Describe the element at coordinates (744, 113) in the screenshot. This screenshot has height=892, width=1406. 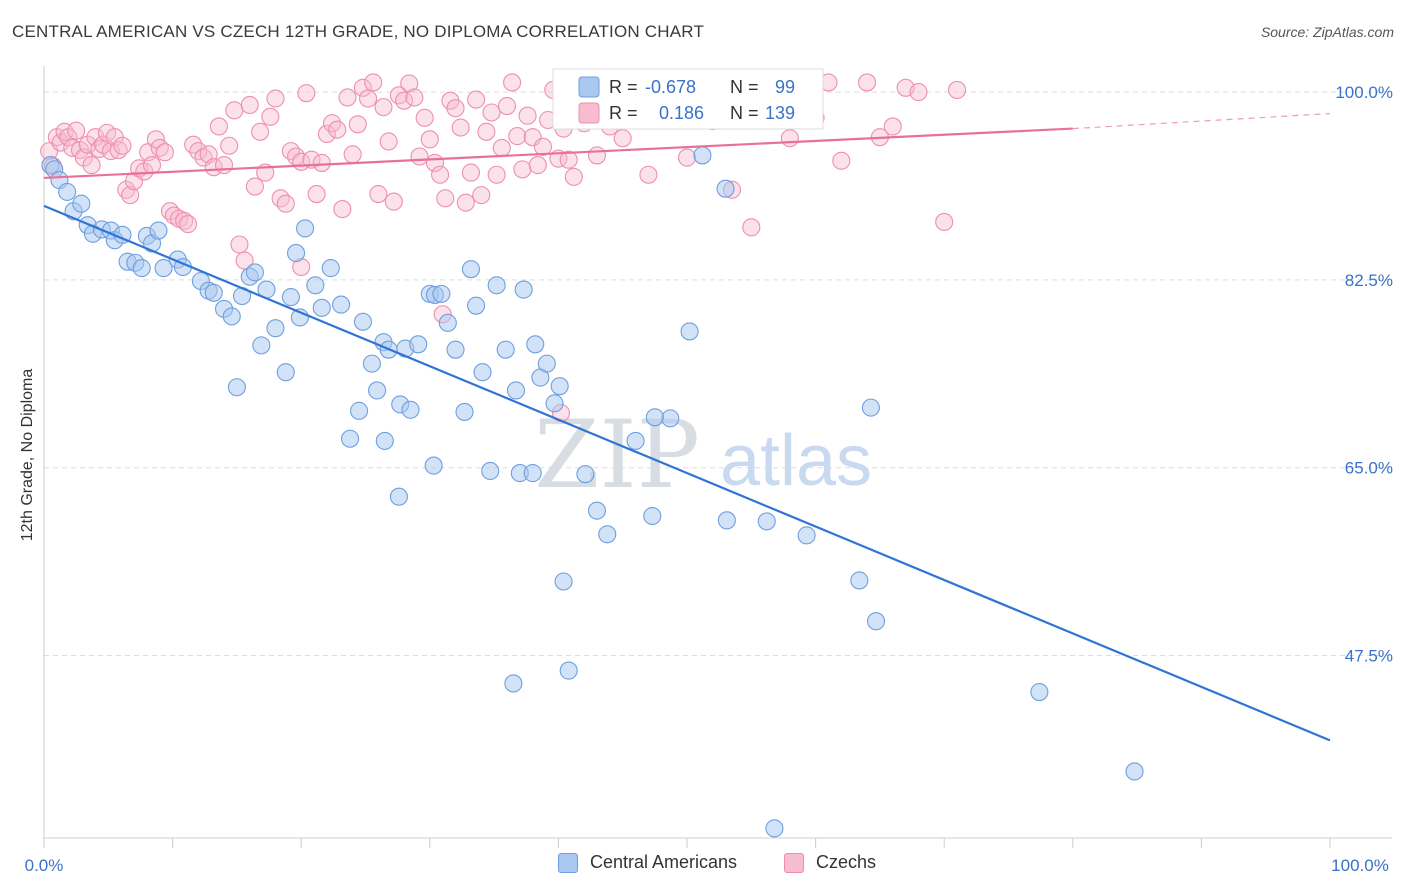
I see `legend-n-label: N =` at that location.